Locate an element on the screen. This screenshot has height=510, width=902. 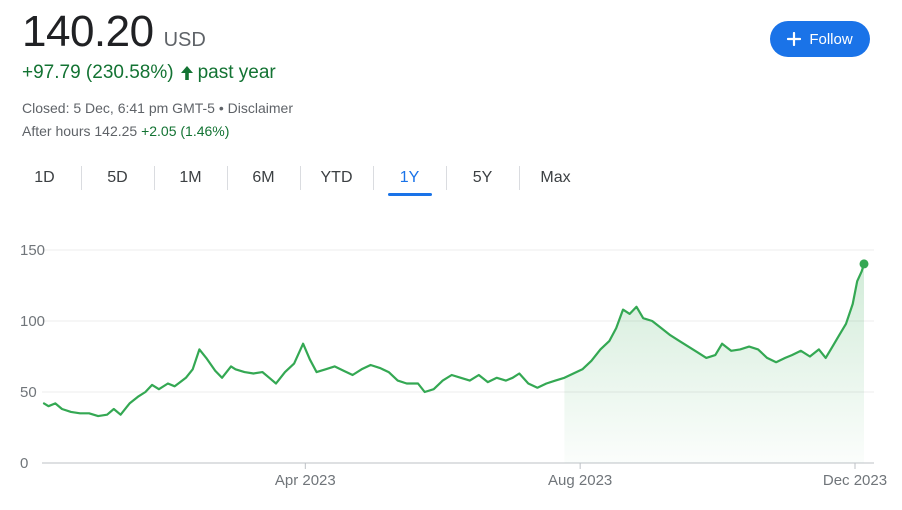
price-change: +97.79 (230.58%) past year is located at coordinates (149, 73).